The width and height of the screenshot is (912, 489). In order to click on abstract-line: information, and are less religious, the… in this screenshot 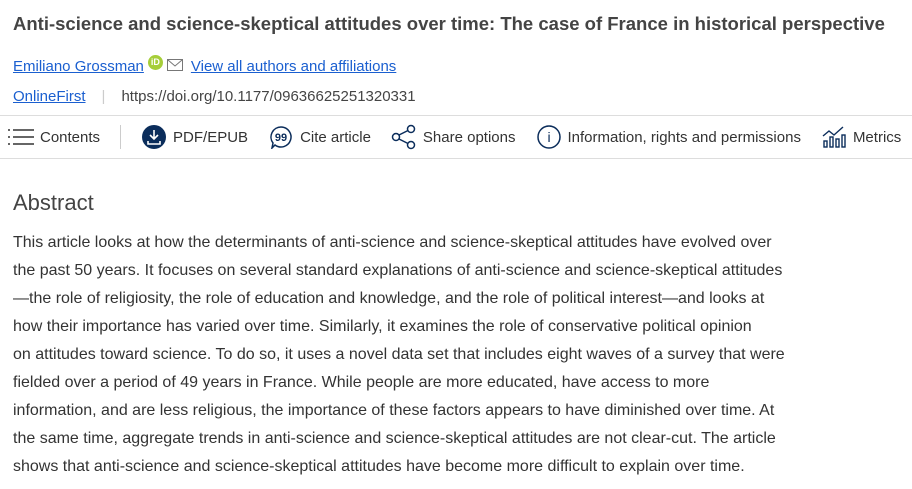, I will do `click(394, 410)`.